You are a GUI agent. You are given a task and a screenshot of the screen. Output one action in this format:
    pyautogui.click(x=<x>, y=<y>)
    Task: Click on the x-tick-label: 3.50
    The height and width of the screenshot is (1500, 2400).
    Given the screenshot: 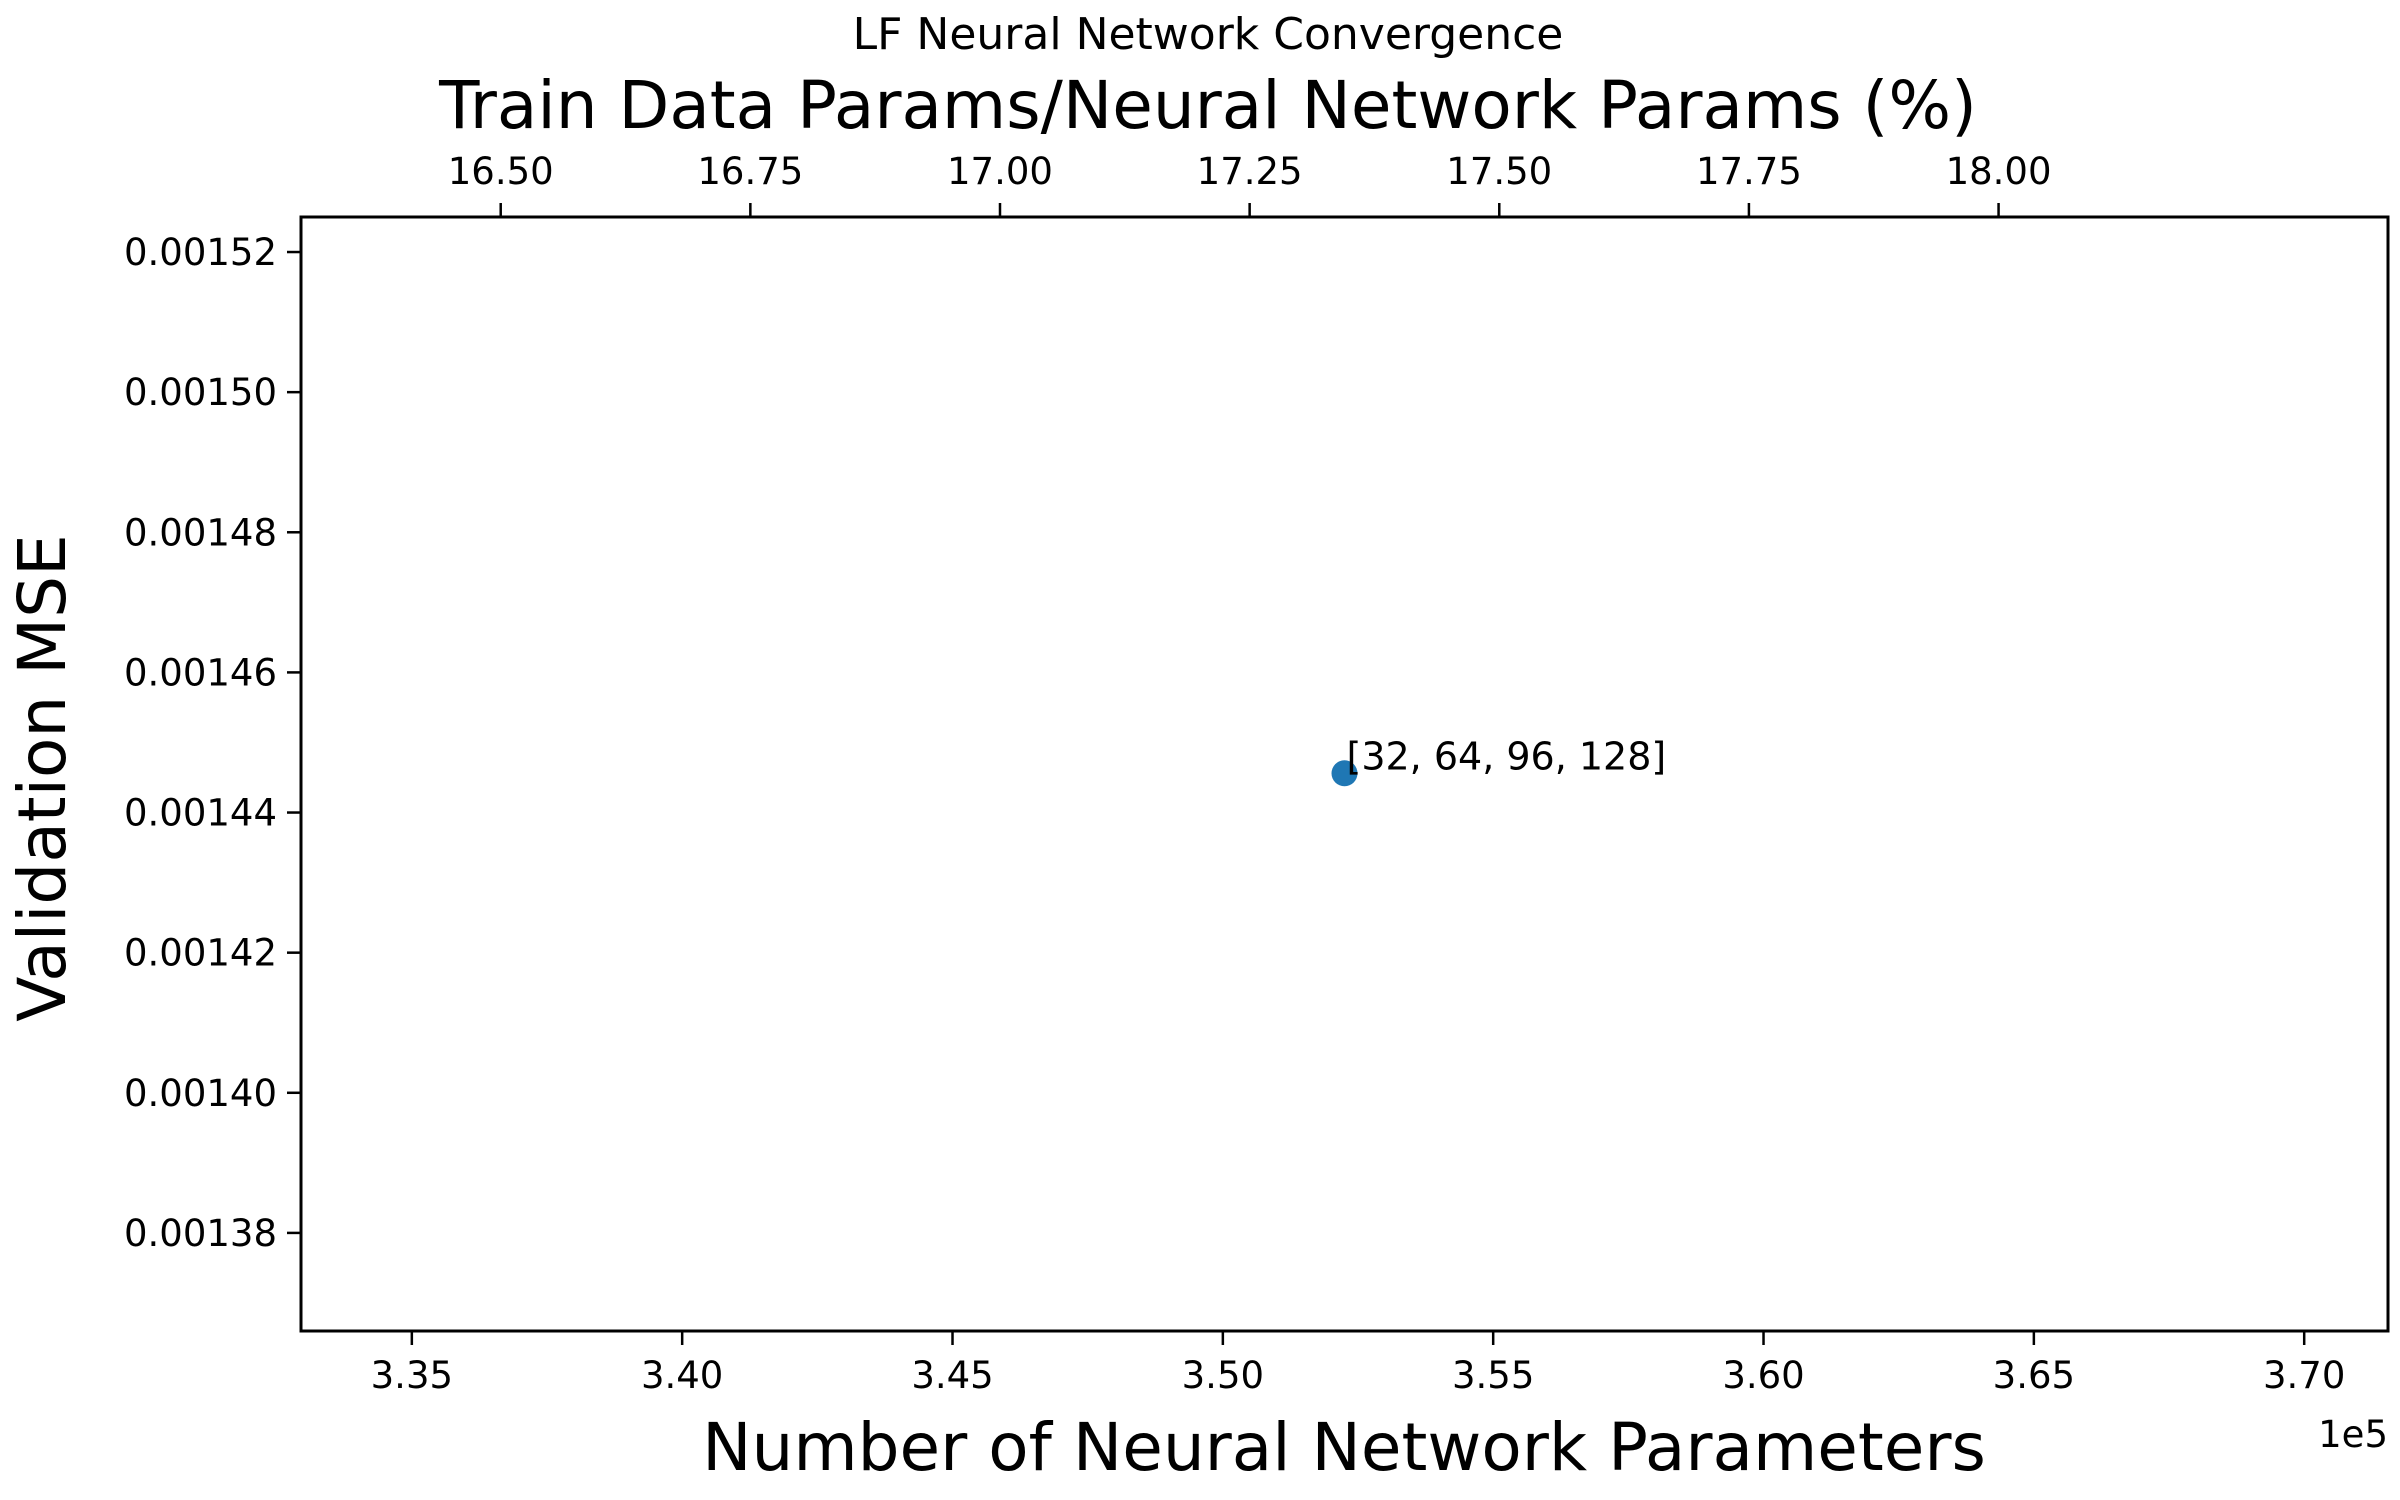 What is the action you would take?
    pyautogui.click(x=1223, y=1375)
    